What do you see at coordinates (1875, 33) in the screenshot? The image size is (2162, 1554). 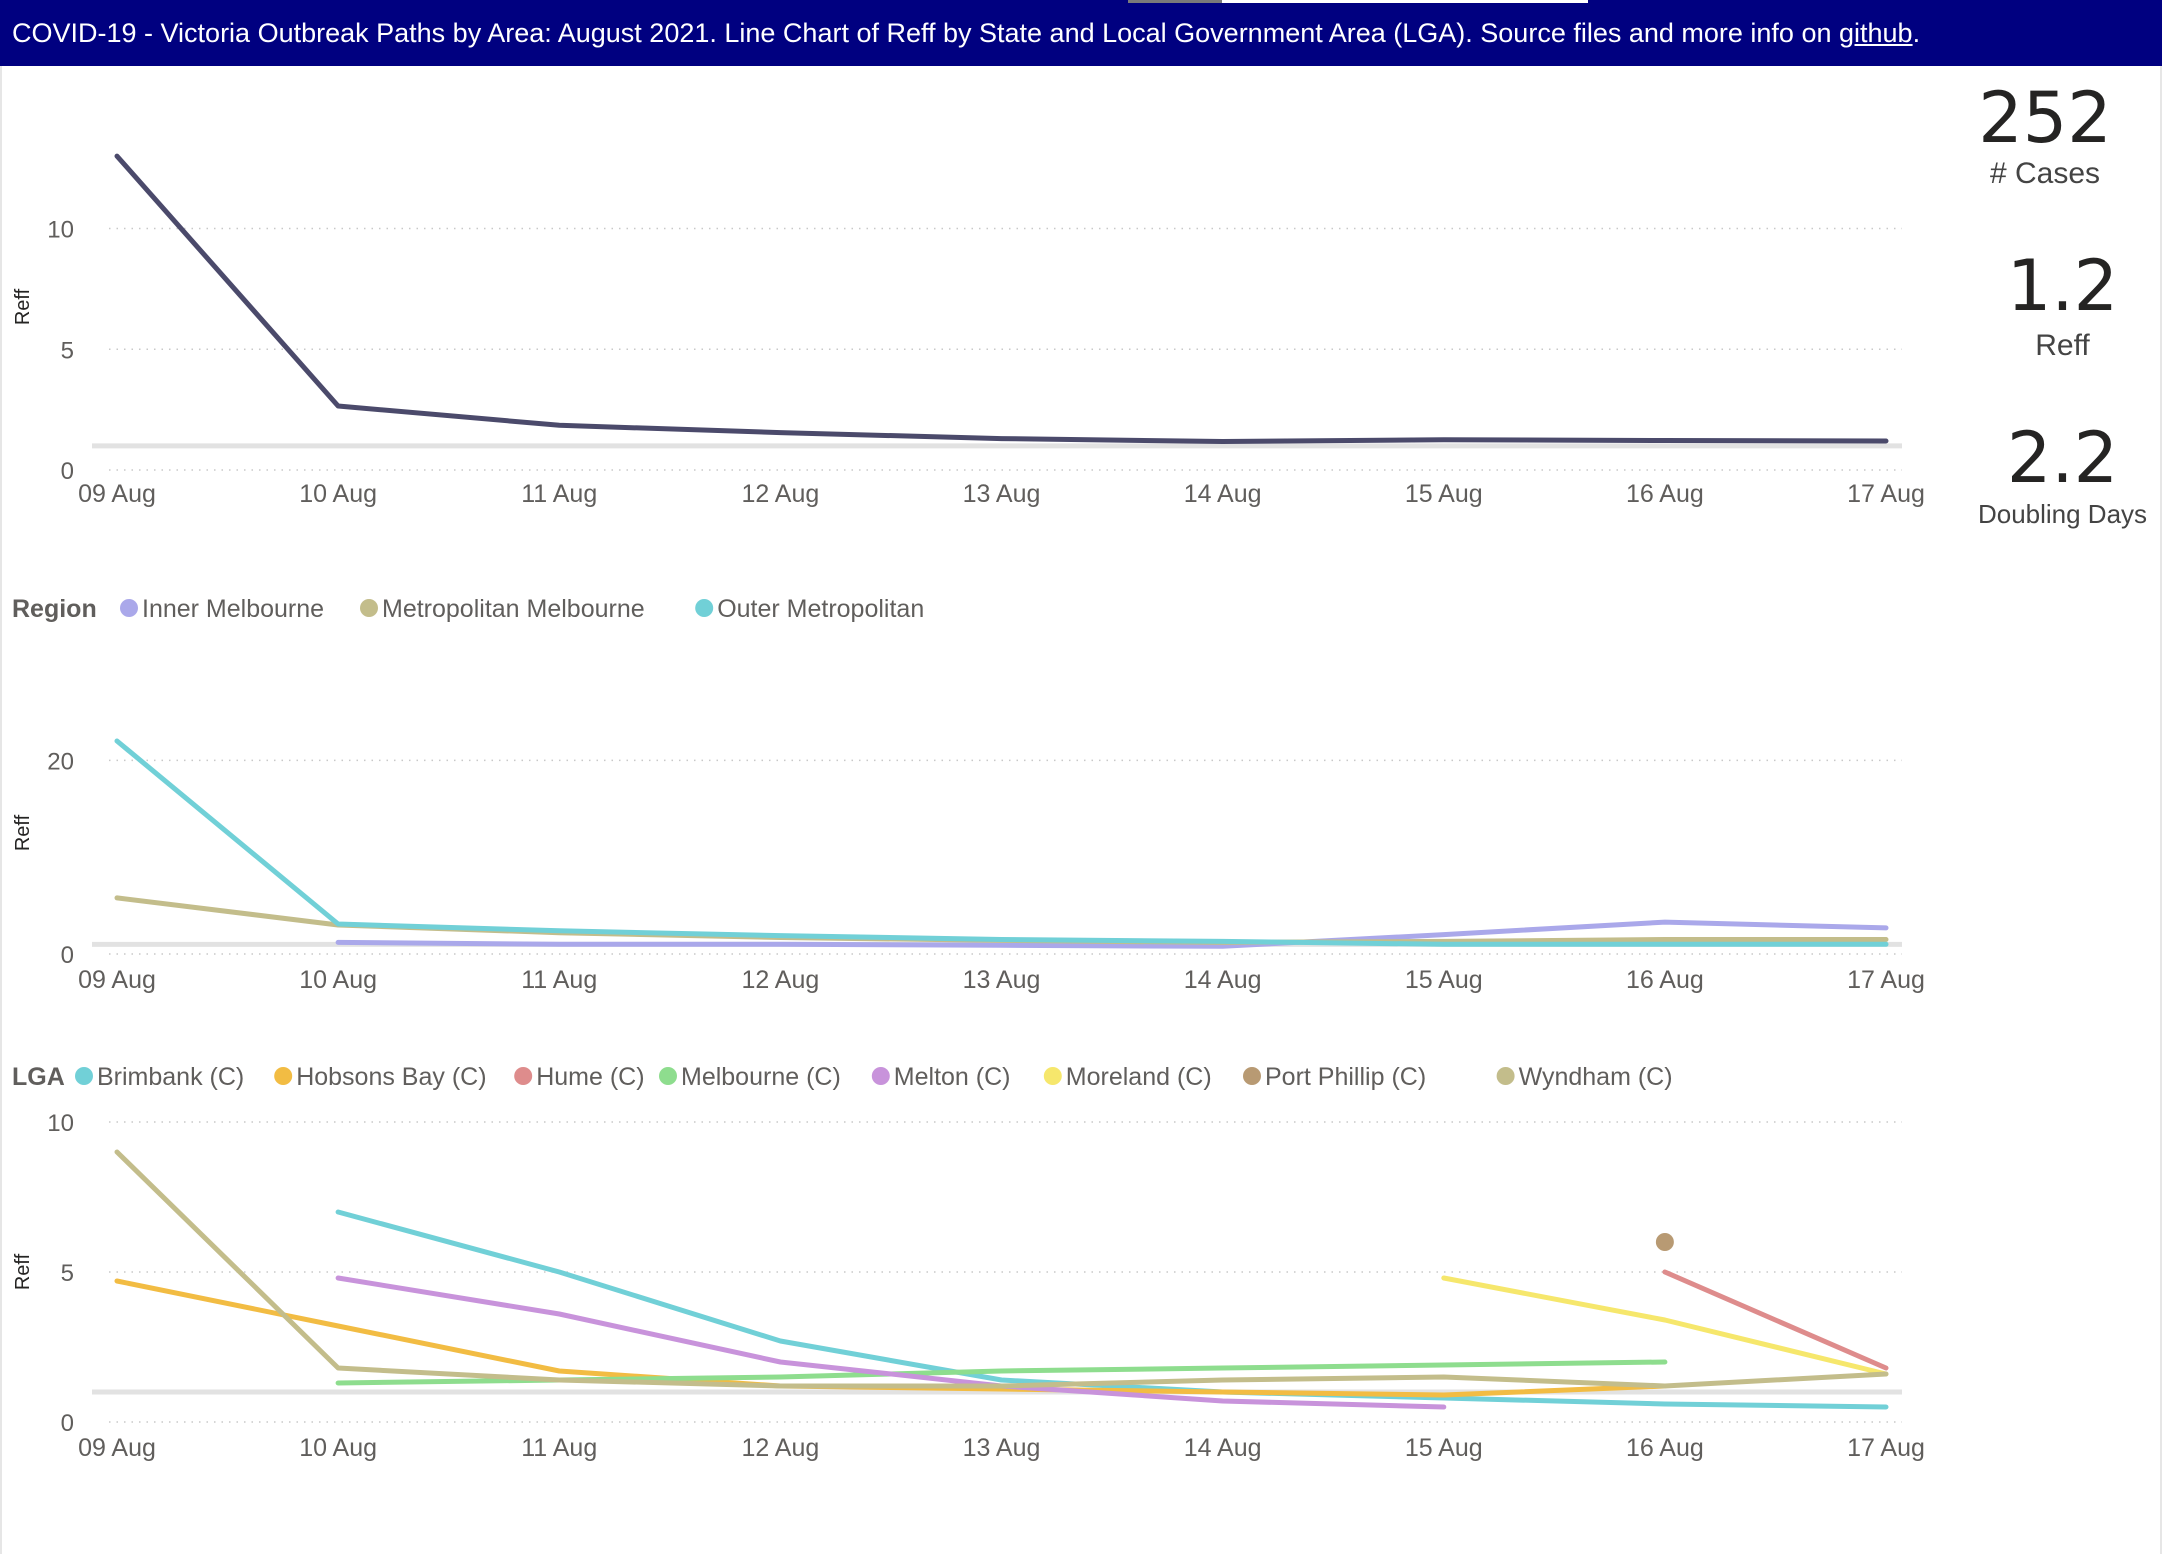 I see `github-link: github` at bounding box center [1875, 33].